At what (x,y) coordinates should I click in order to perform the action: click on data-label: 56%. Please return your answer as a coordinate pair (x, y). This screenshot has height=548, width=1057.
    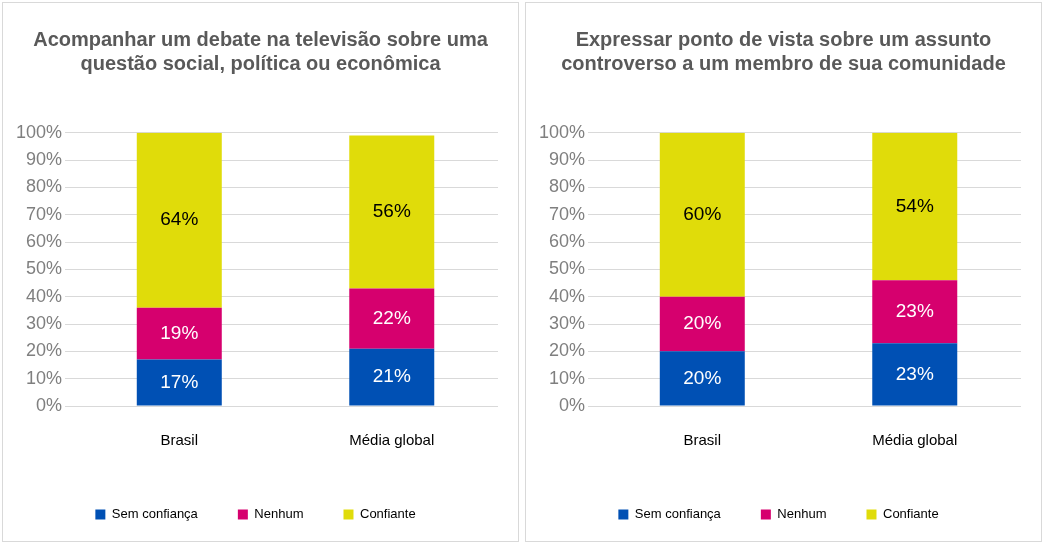
    Looking at the image, I should click on (391, 211).